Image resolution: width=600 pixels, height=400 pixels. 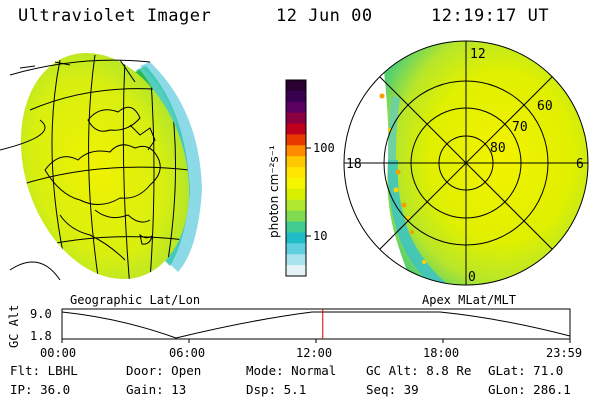 I want to click on status-filter-label: Flt:, so click(x=25, y=370).